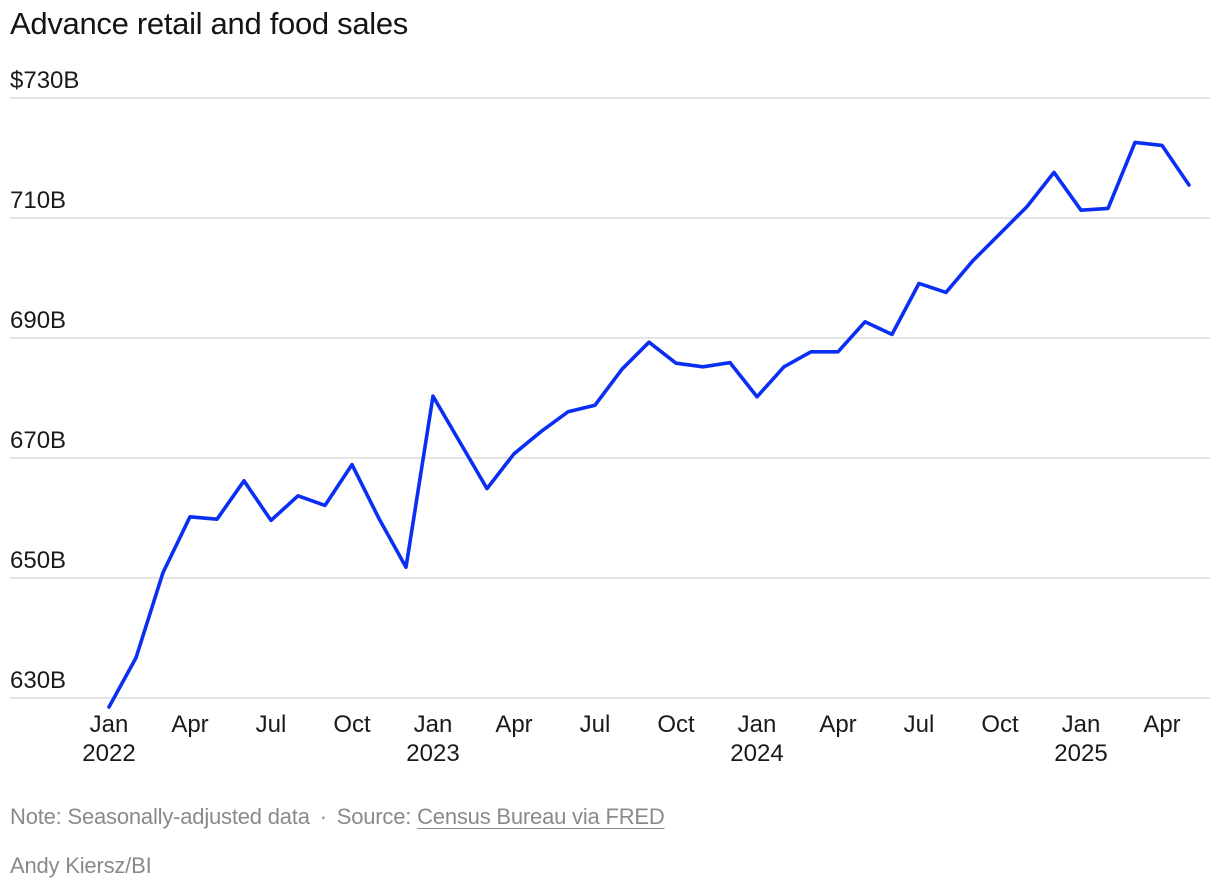 Image resolution: width=1220 pixels, height=892 pixels. What do you see at coordinates (374, 816) in the screenshot?
I see `source-prefix: Source:` at bounding box center [374, 816].